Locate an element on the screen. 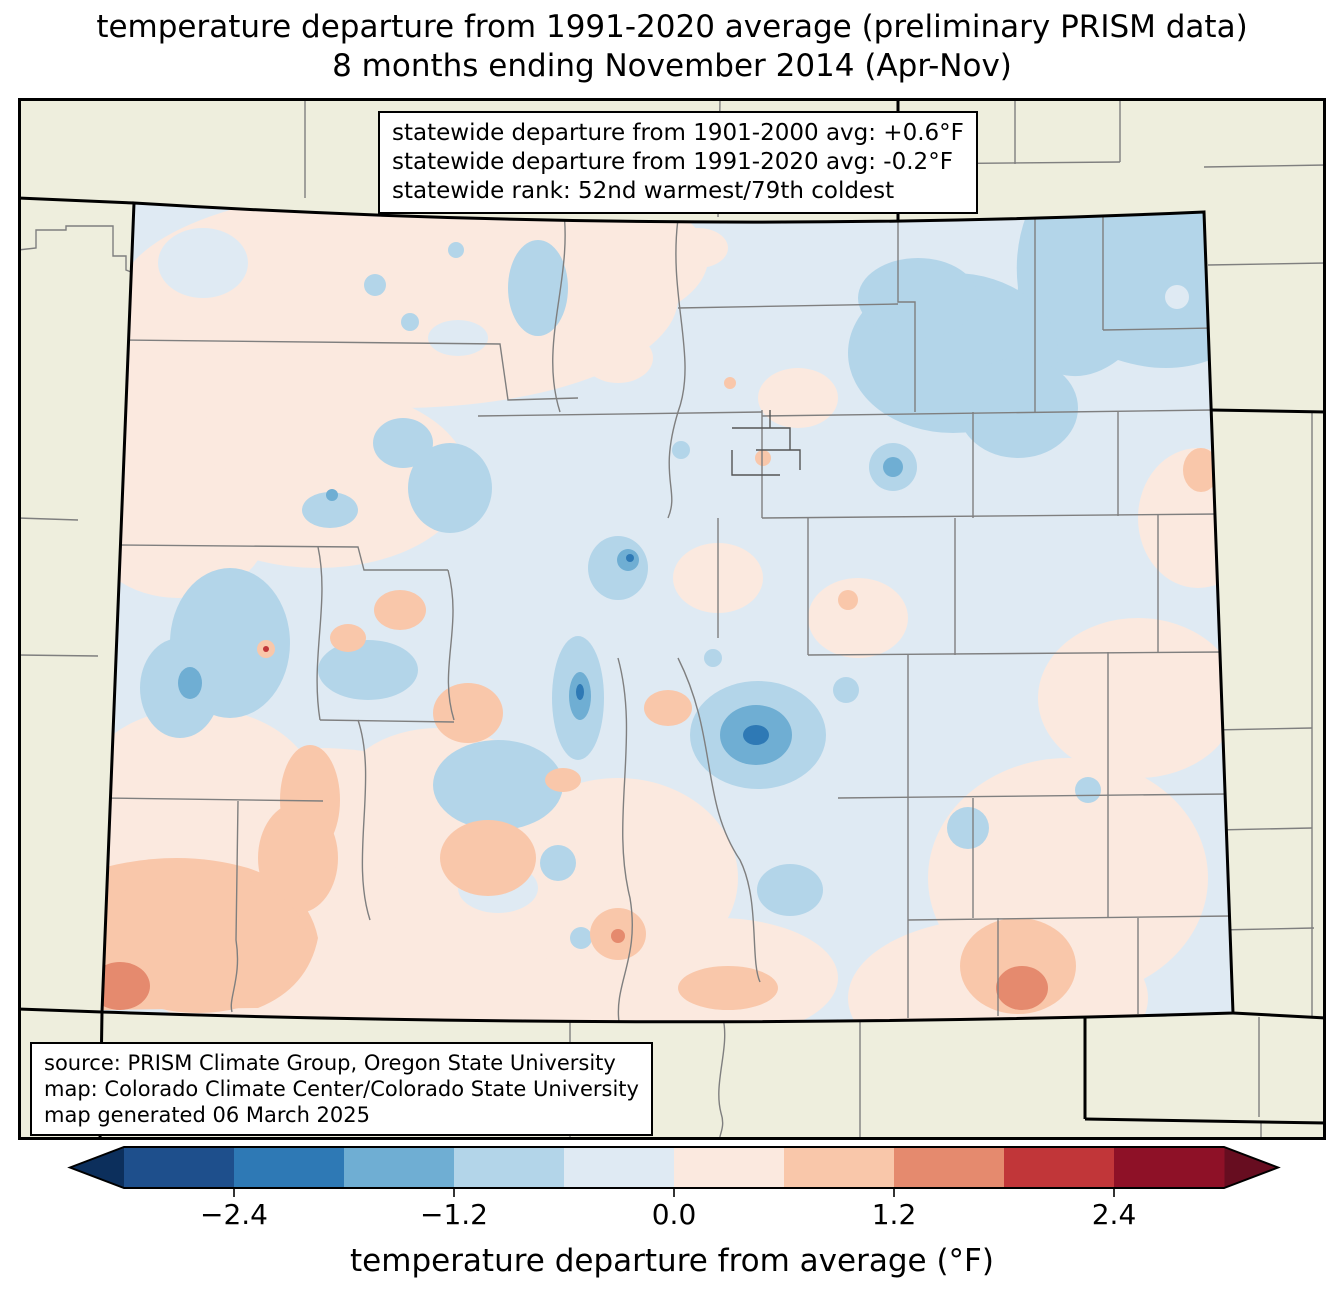 The image size is (1344, 1299). colorbar-tick-label: 2.4 is located at coordinates (1114, 1214).